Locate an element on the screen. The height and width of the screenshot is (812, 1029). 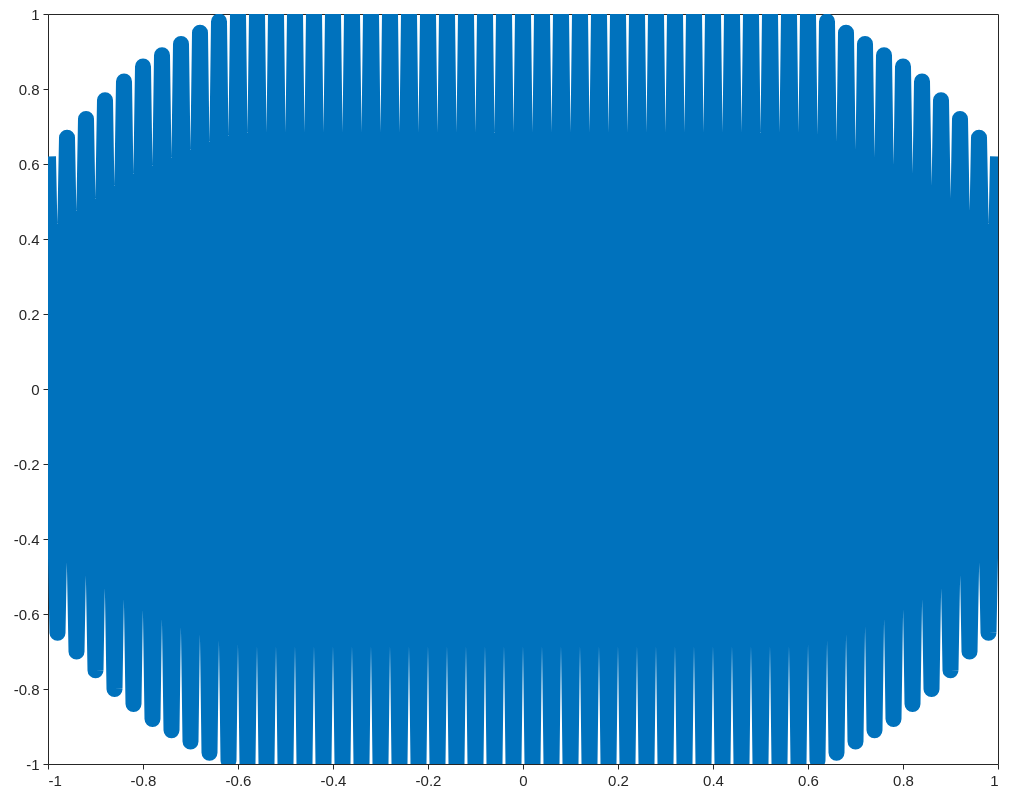
y-tick-label: 0.6 is located at coordinates (29, 164).